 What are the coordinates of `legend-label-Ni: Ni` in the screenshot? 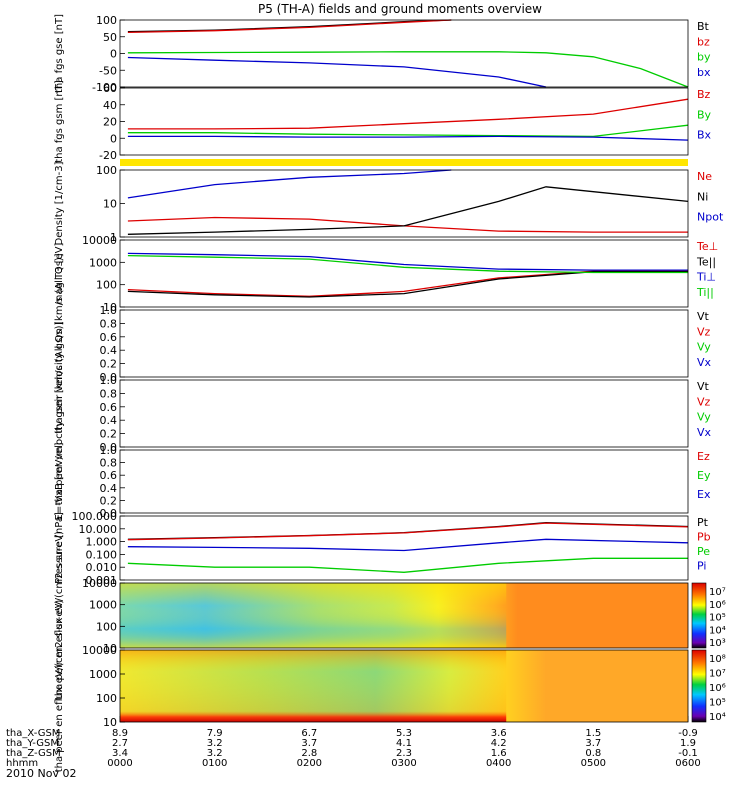 It's located at (702, 196).